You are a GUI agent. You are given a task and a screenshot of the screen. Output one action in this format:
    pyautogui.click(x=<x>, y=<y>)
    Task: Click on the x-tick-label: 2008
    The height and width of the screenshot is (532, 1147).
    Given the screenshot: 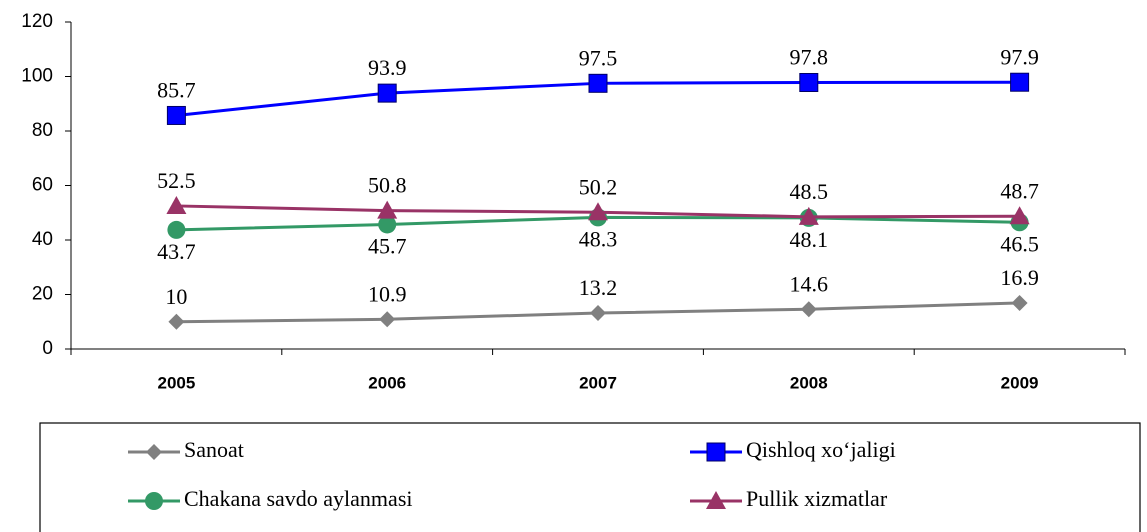 What is the action you would take?
    pyautogui.click(x=809, y=382)
    